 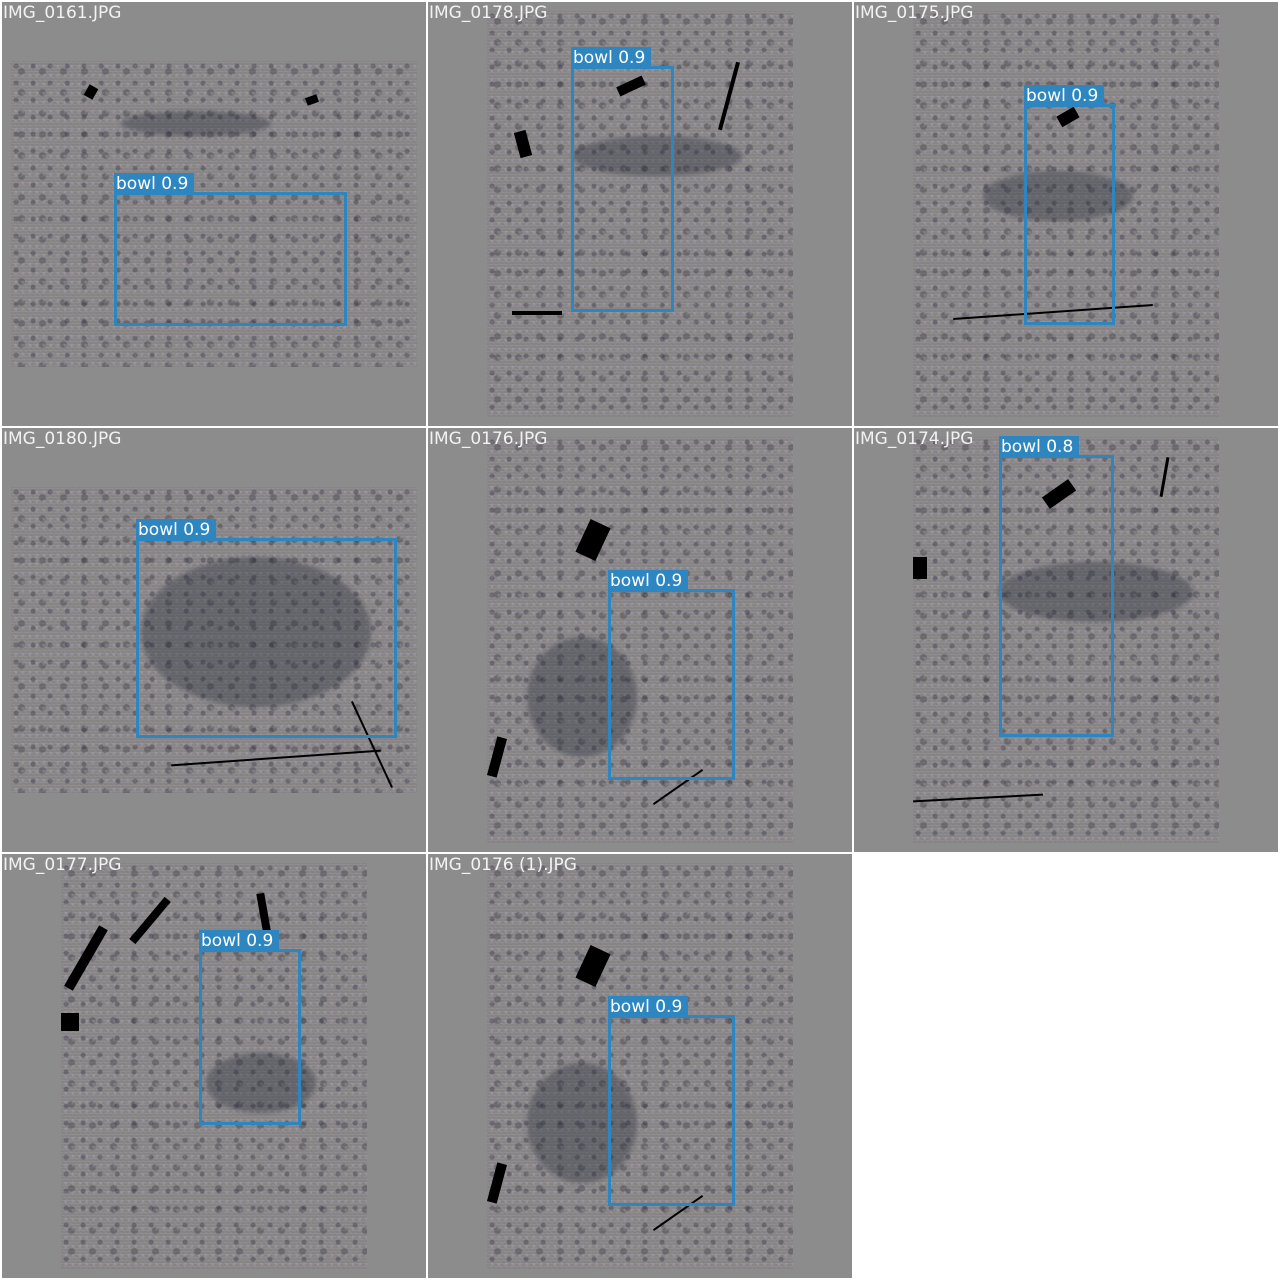 I want to click on tile-filename: IMG_0174.JPG, so click(x=914, y=439).